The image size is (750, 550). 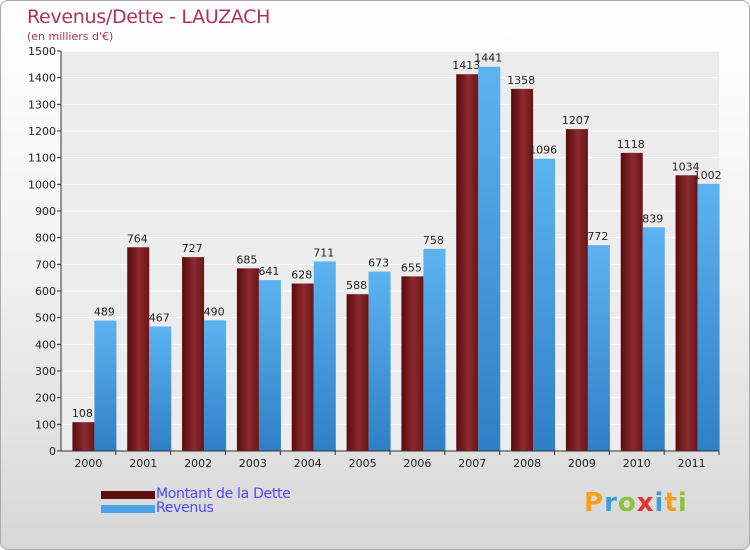 I want to click on y-tick-label-300: 300, so click(x=45, y=371).